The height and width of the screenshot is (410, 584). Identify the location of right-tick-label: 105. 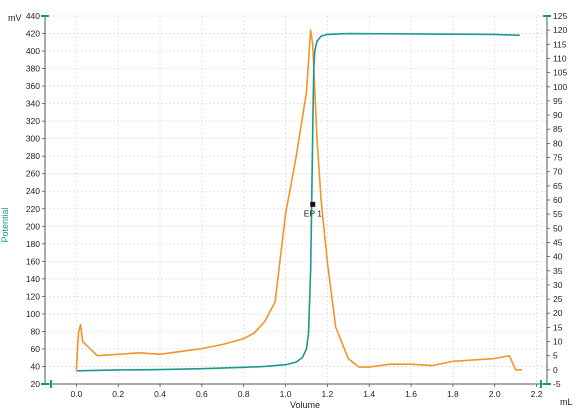
(560, 73).